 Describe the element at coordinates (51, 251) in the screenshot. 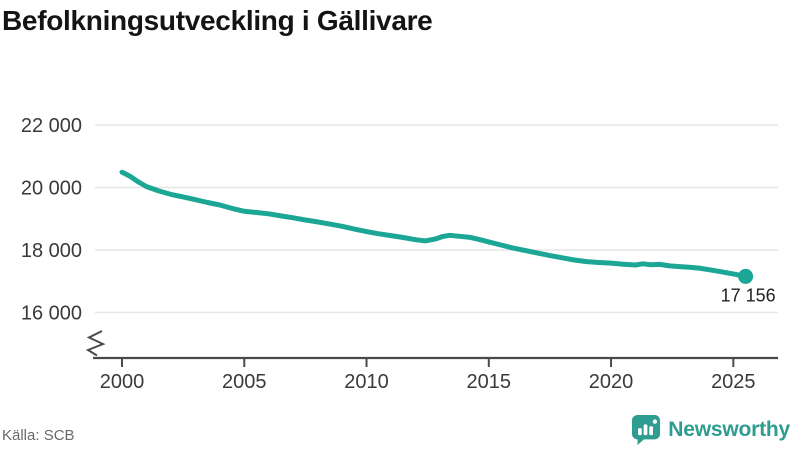

I see `svg-text: 18 000` at that location.